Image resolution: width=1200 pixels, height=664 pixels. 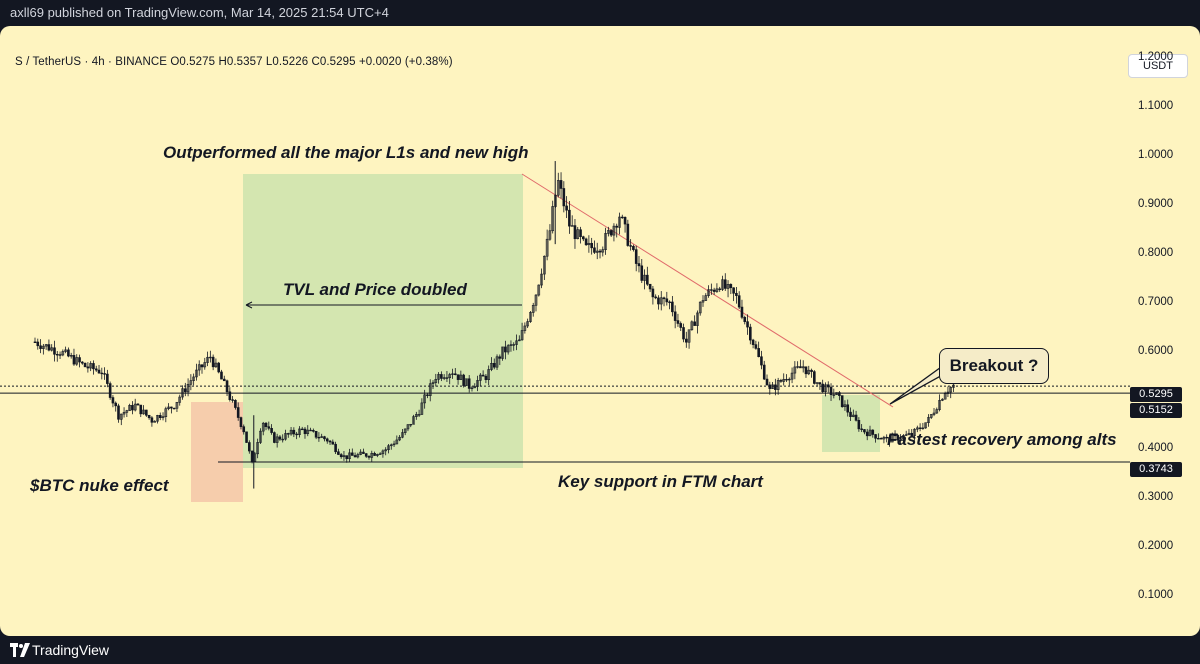 I want to click on y-tick-label: 0.7000, so click(x=1156, y=301).